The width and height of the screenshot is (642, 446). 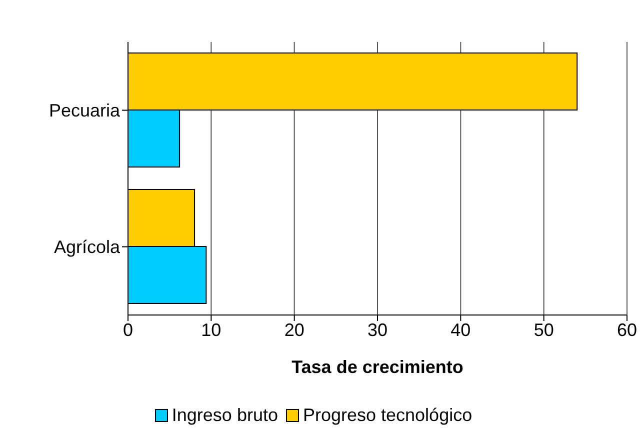 What do you see at coordinates (224, 415) in the screenshot?
I see `legend-label: Ingreso bruto` at bounding box center [224, 415].